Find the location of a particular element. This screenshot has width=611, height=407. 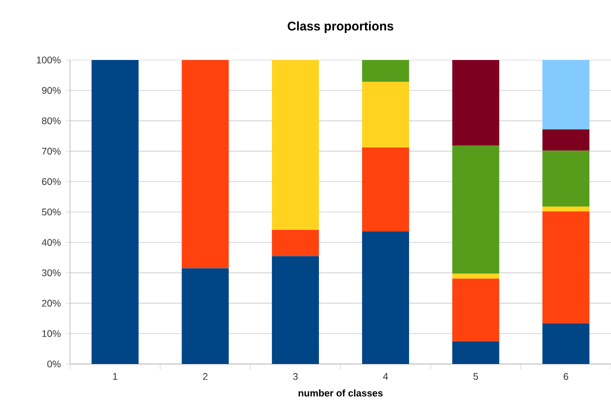

y-tick-label: 90% is located at coordinates (51, 90).